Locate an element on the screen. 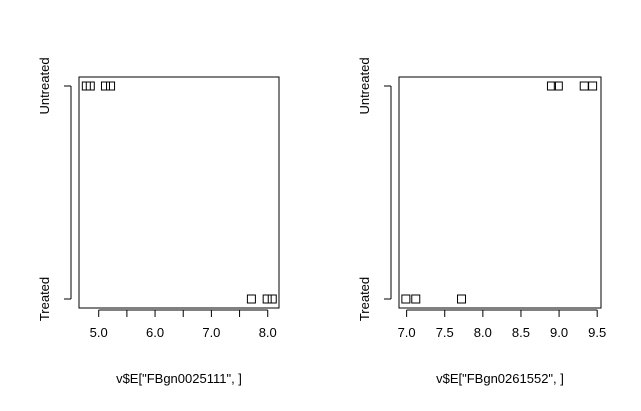 This screenshot has width=641, height=411. x-tick-label: 8.5 is located at coordinates (521, 332).